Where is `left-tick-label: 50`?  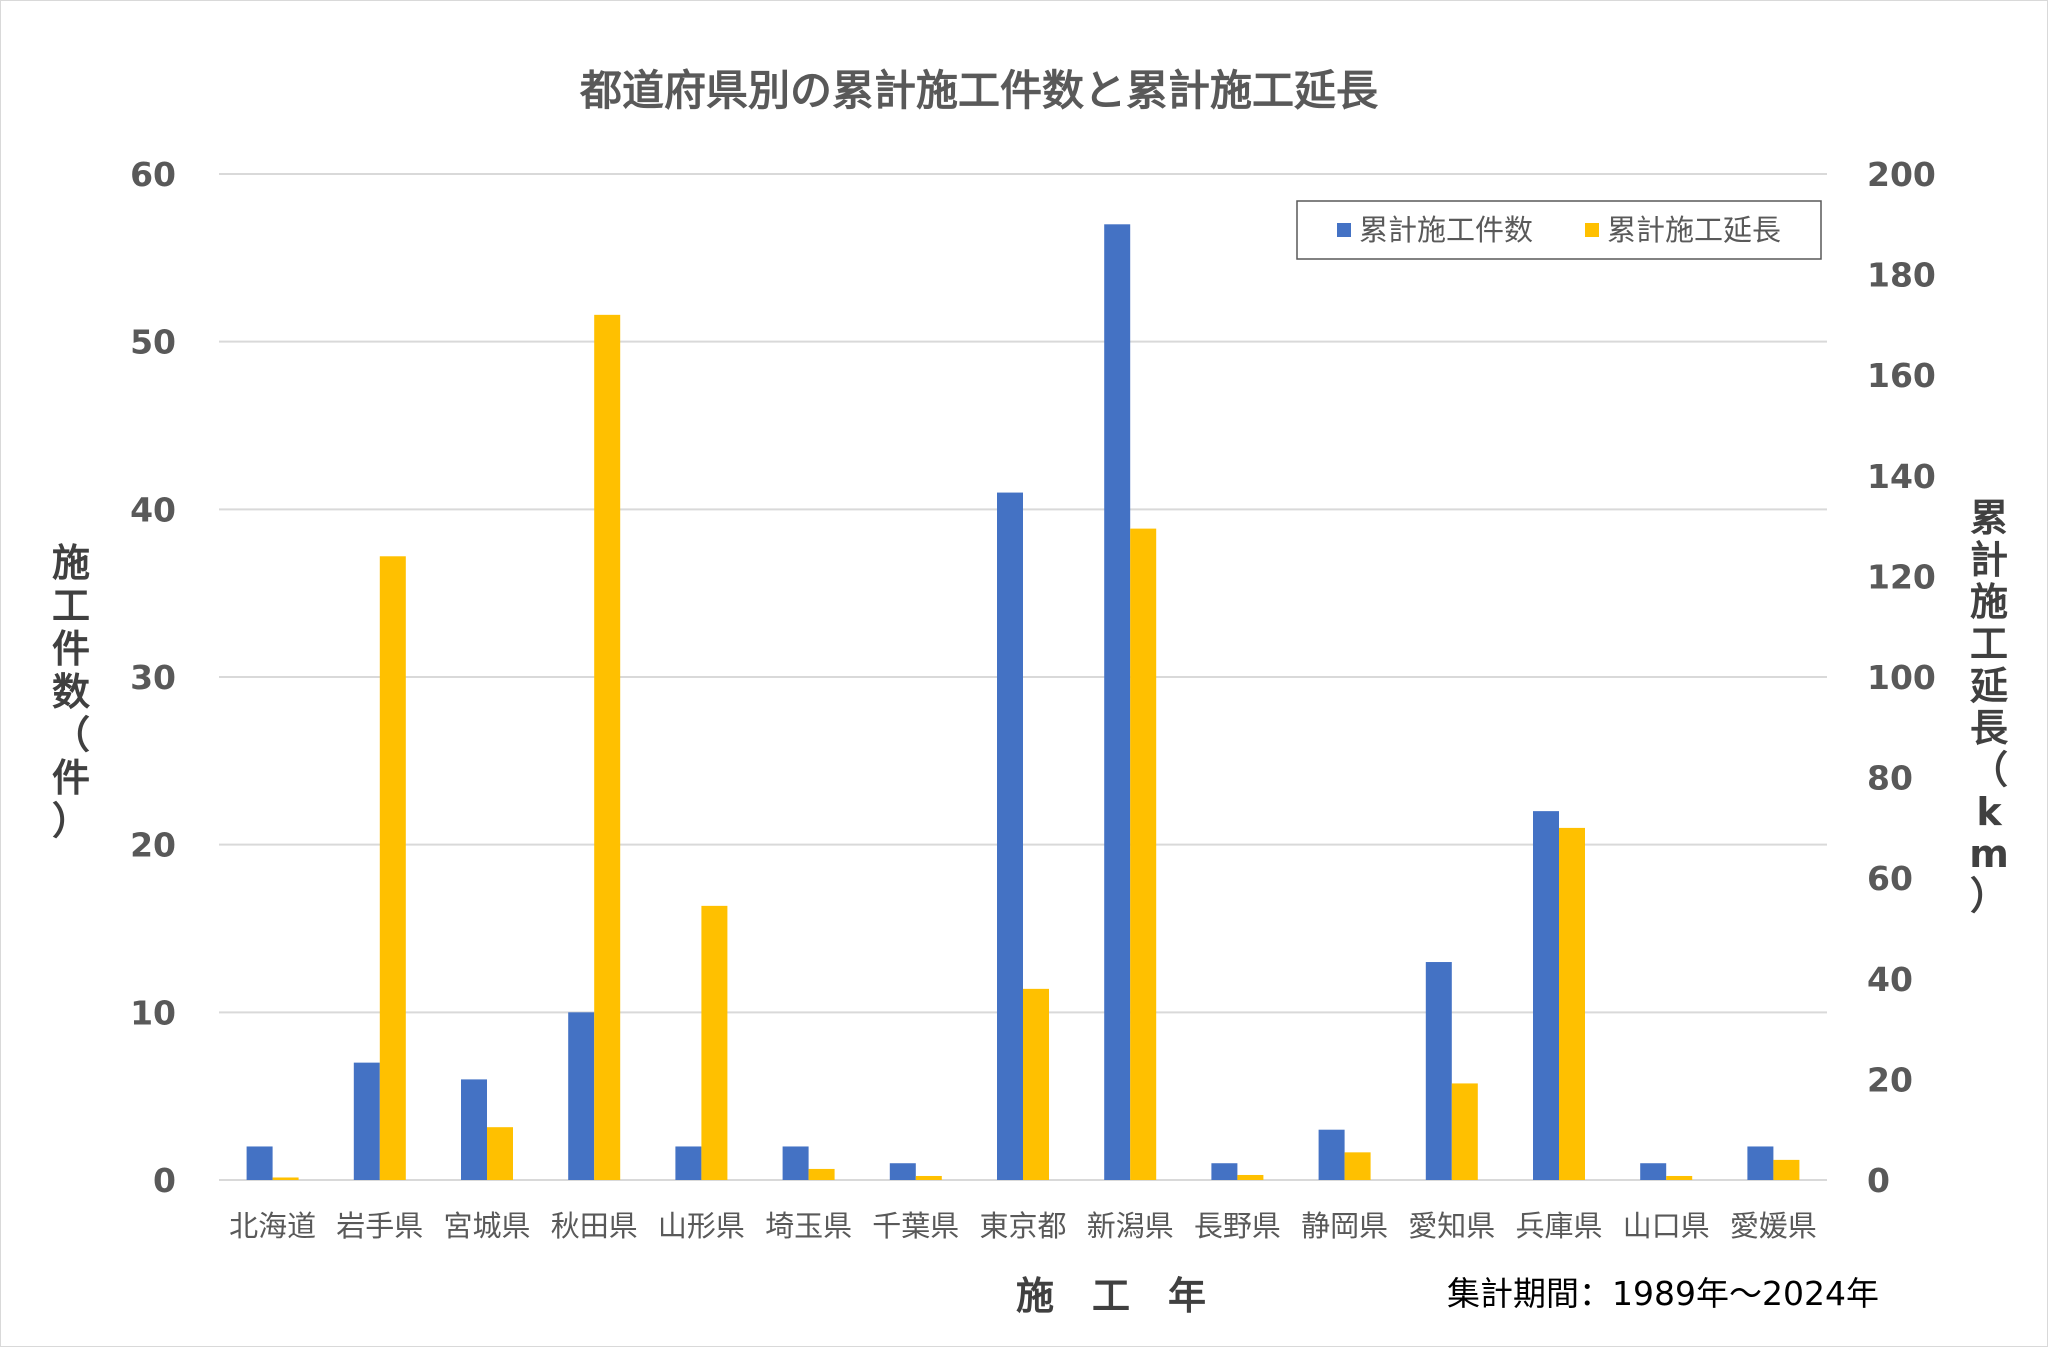 left-tick-label: 50 is located at coordinates (153, 342).